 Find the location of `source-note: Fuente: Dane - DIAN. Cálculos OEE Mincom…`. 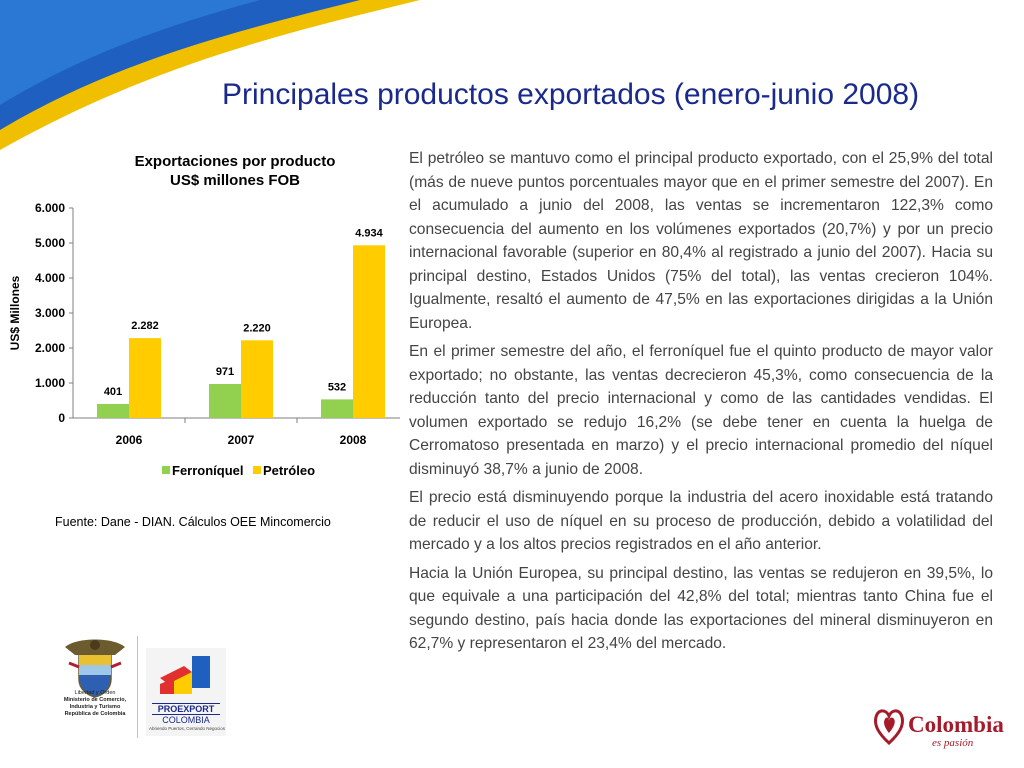

source-note: Fuente: Dane - DIAN. Cálculos OEE Mincom… is located at coordinates (193, 522).